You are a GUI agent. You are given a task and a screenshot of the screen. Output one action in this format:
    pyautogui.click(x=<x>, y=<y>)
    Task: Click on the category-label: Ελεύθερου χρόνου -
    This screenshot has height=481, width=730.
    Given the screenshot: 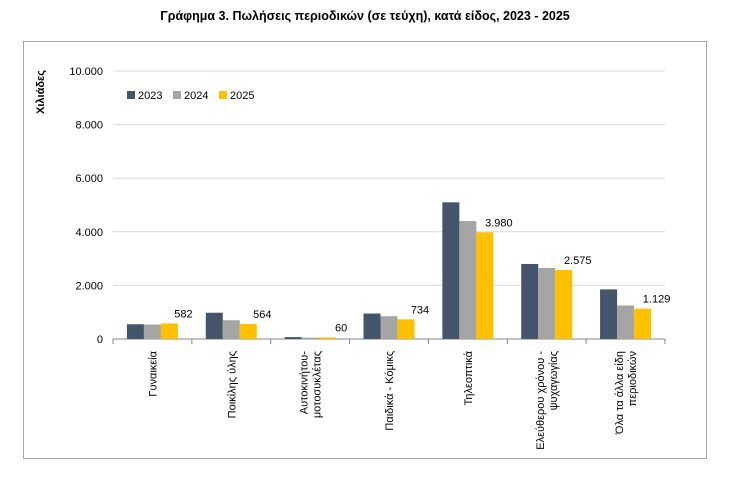 What is the action you would take?
    pyautogui.click(x=541, y=400)
    